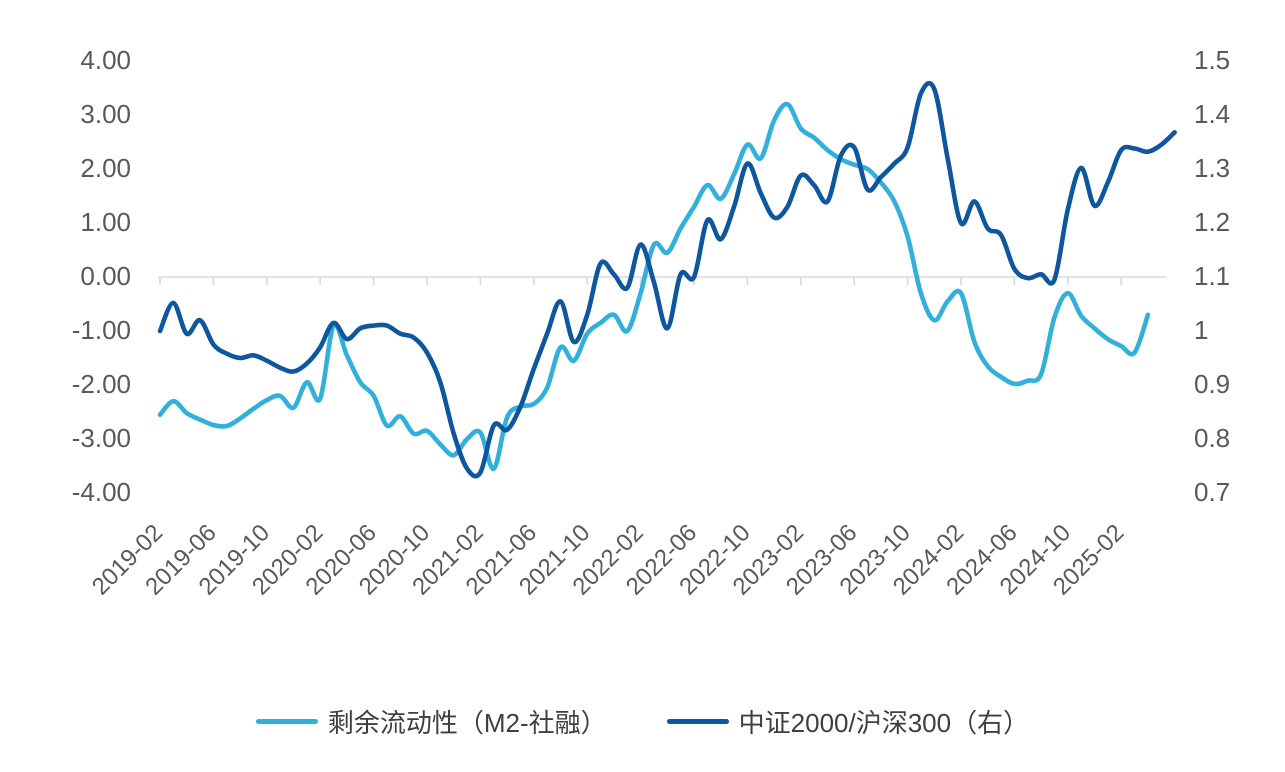 This screenshot has width=1285, height=772. Describe the element at coordinates (467, 723) in the screenshot. I see `legend-label-liquidity: 剩余流动性（M2-社融）` at that location.